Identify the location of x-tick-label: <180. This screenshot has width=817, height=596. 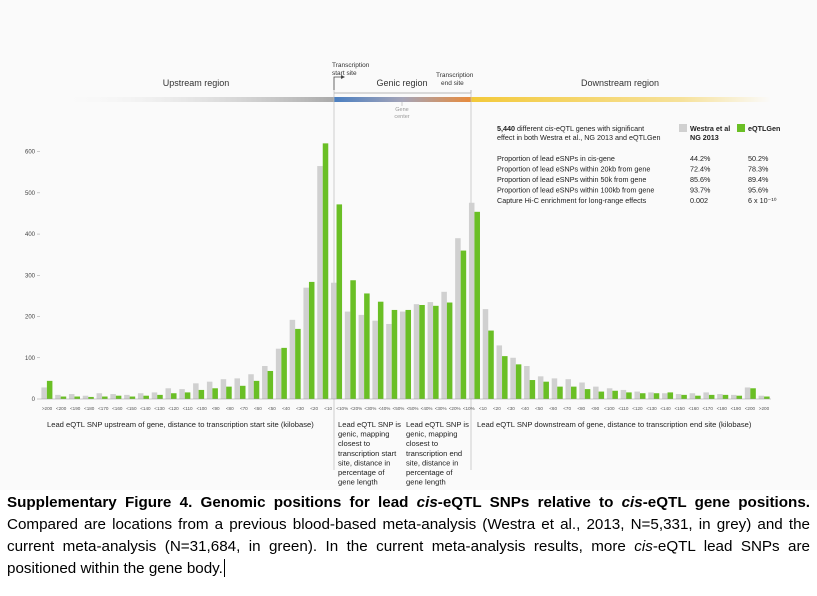
(89, 408).